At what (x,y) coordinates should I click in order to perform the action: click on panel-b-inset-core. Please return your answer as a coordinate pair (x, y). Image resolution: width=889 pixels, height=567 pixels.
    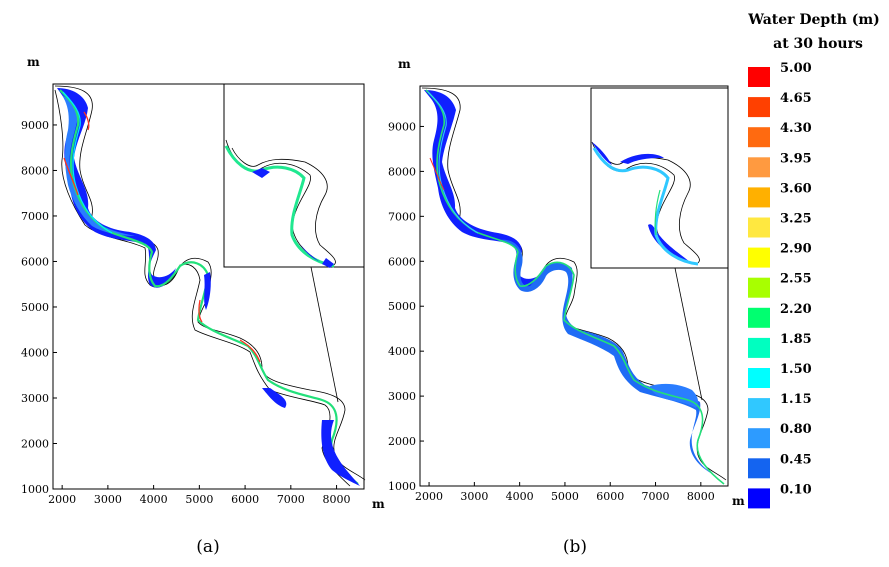
    Looking at the image, I should click on (657, 212).